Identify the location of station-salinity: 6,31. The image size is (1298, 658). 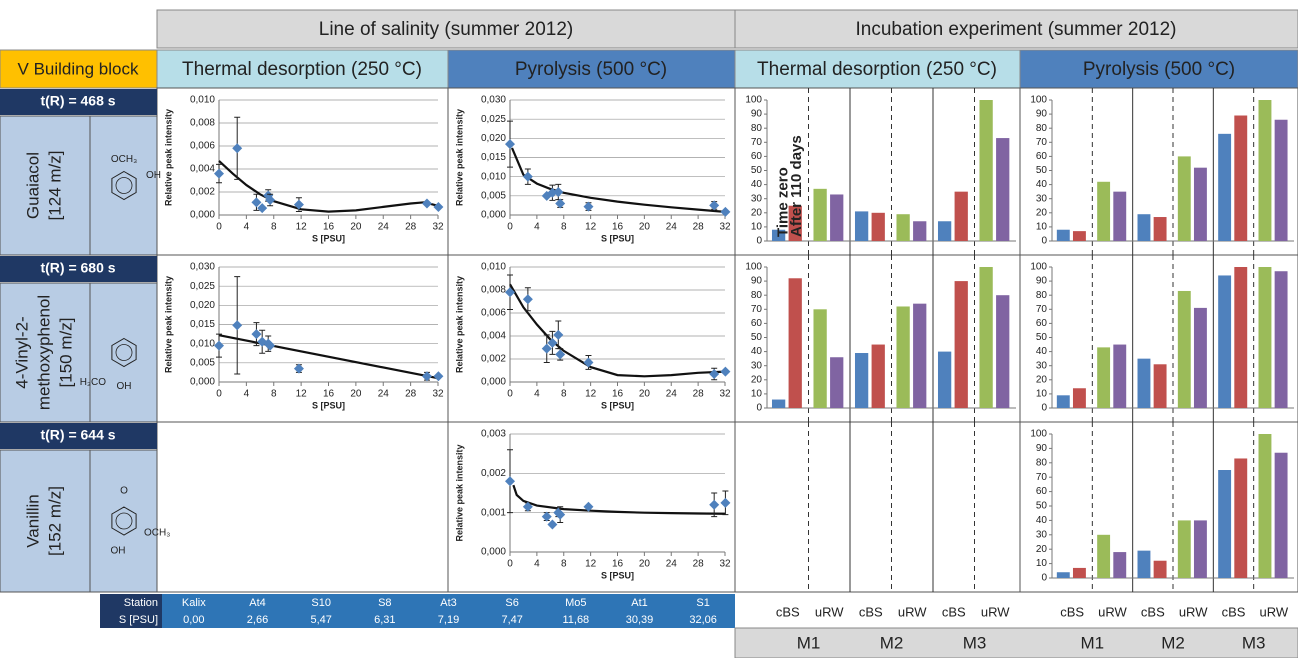
(384, 620).